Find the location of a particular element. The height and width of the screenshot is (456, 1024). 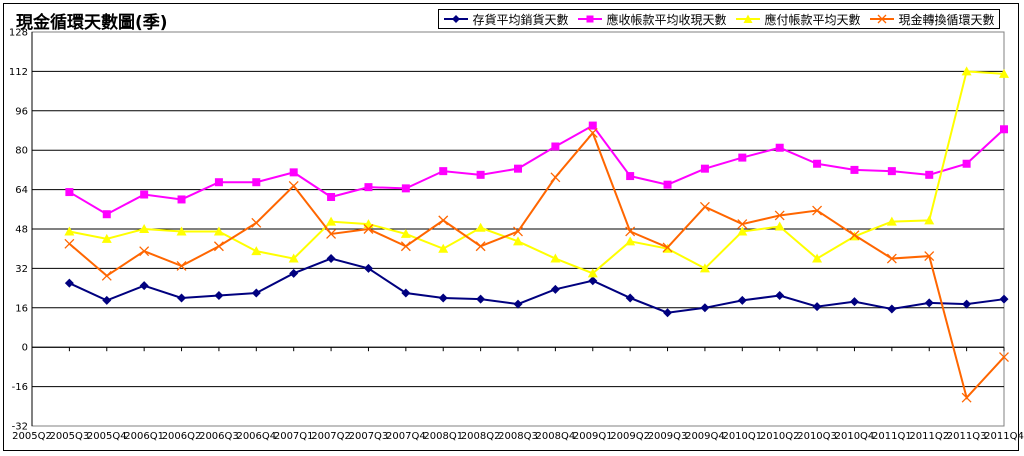

y-tick-label: 48 is located at coordinates (21, 230).